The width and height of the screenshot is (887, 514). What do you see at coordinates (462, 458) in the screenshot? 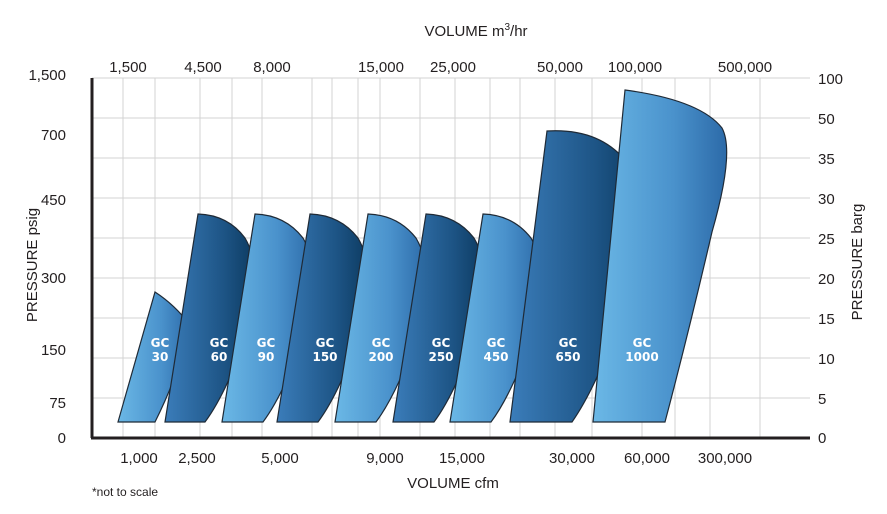
I see `x-bottom-tick-label: 15,000` at bounding box center [462, 458].